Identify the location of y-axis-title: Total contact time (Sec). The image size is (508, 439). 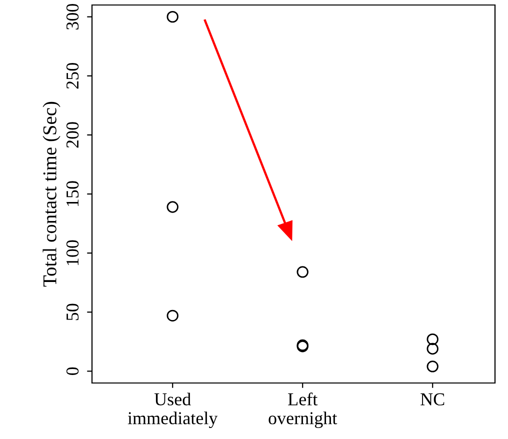
(51, 194).